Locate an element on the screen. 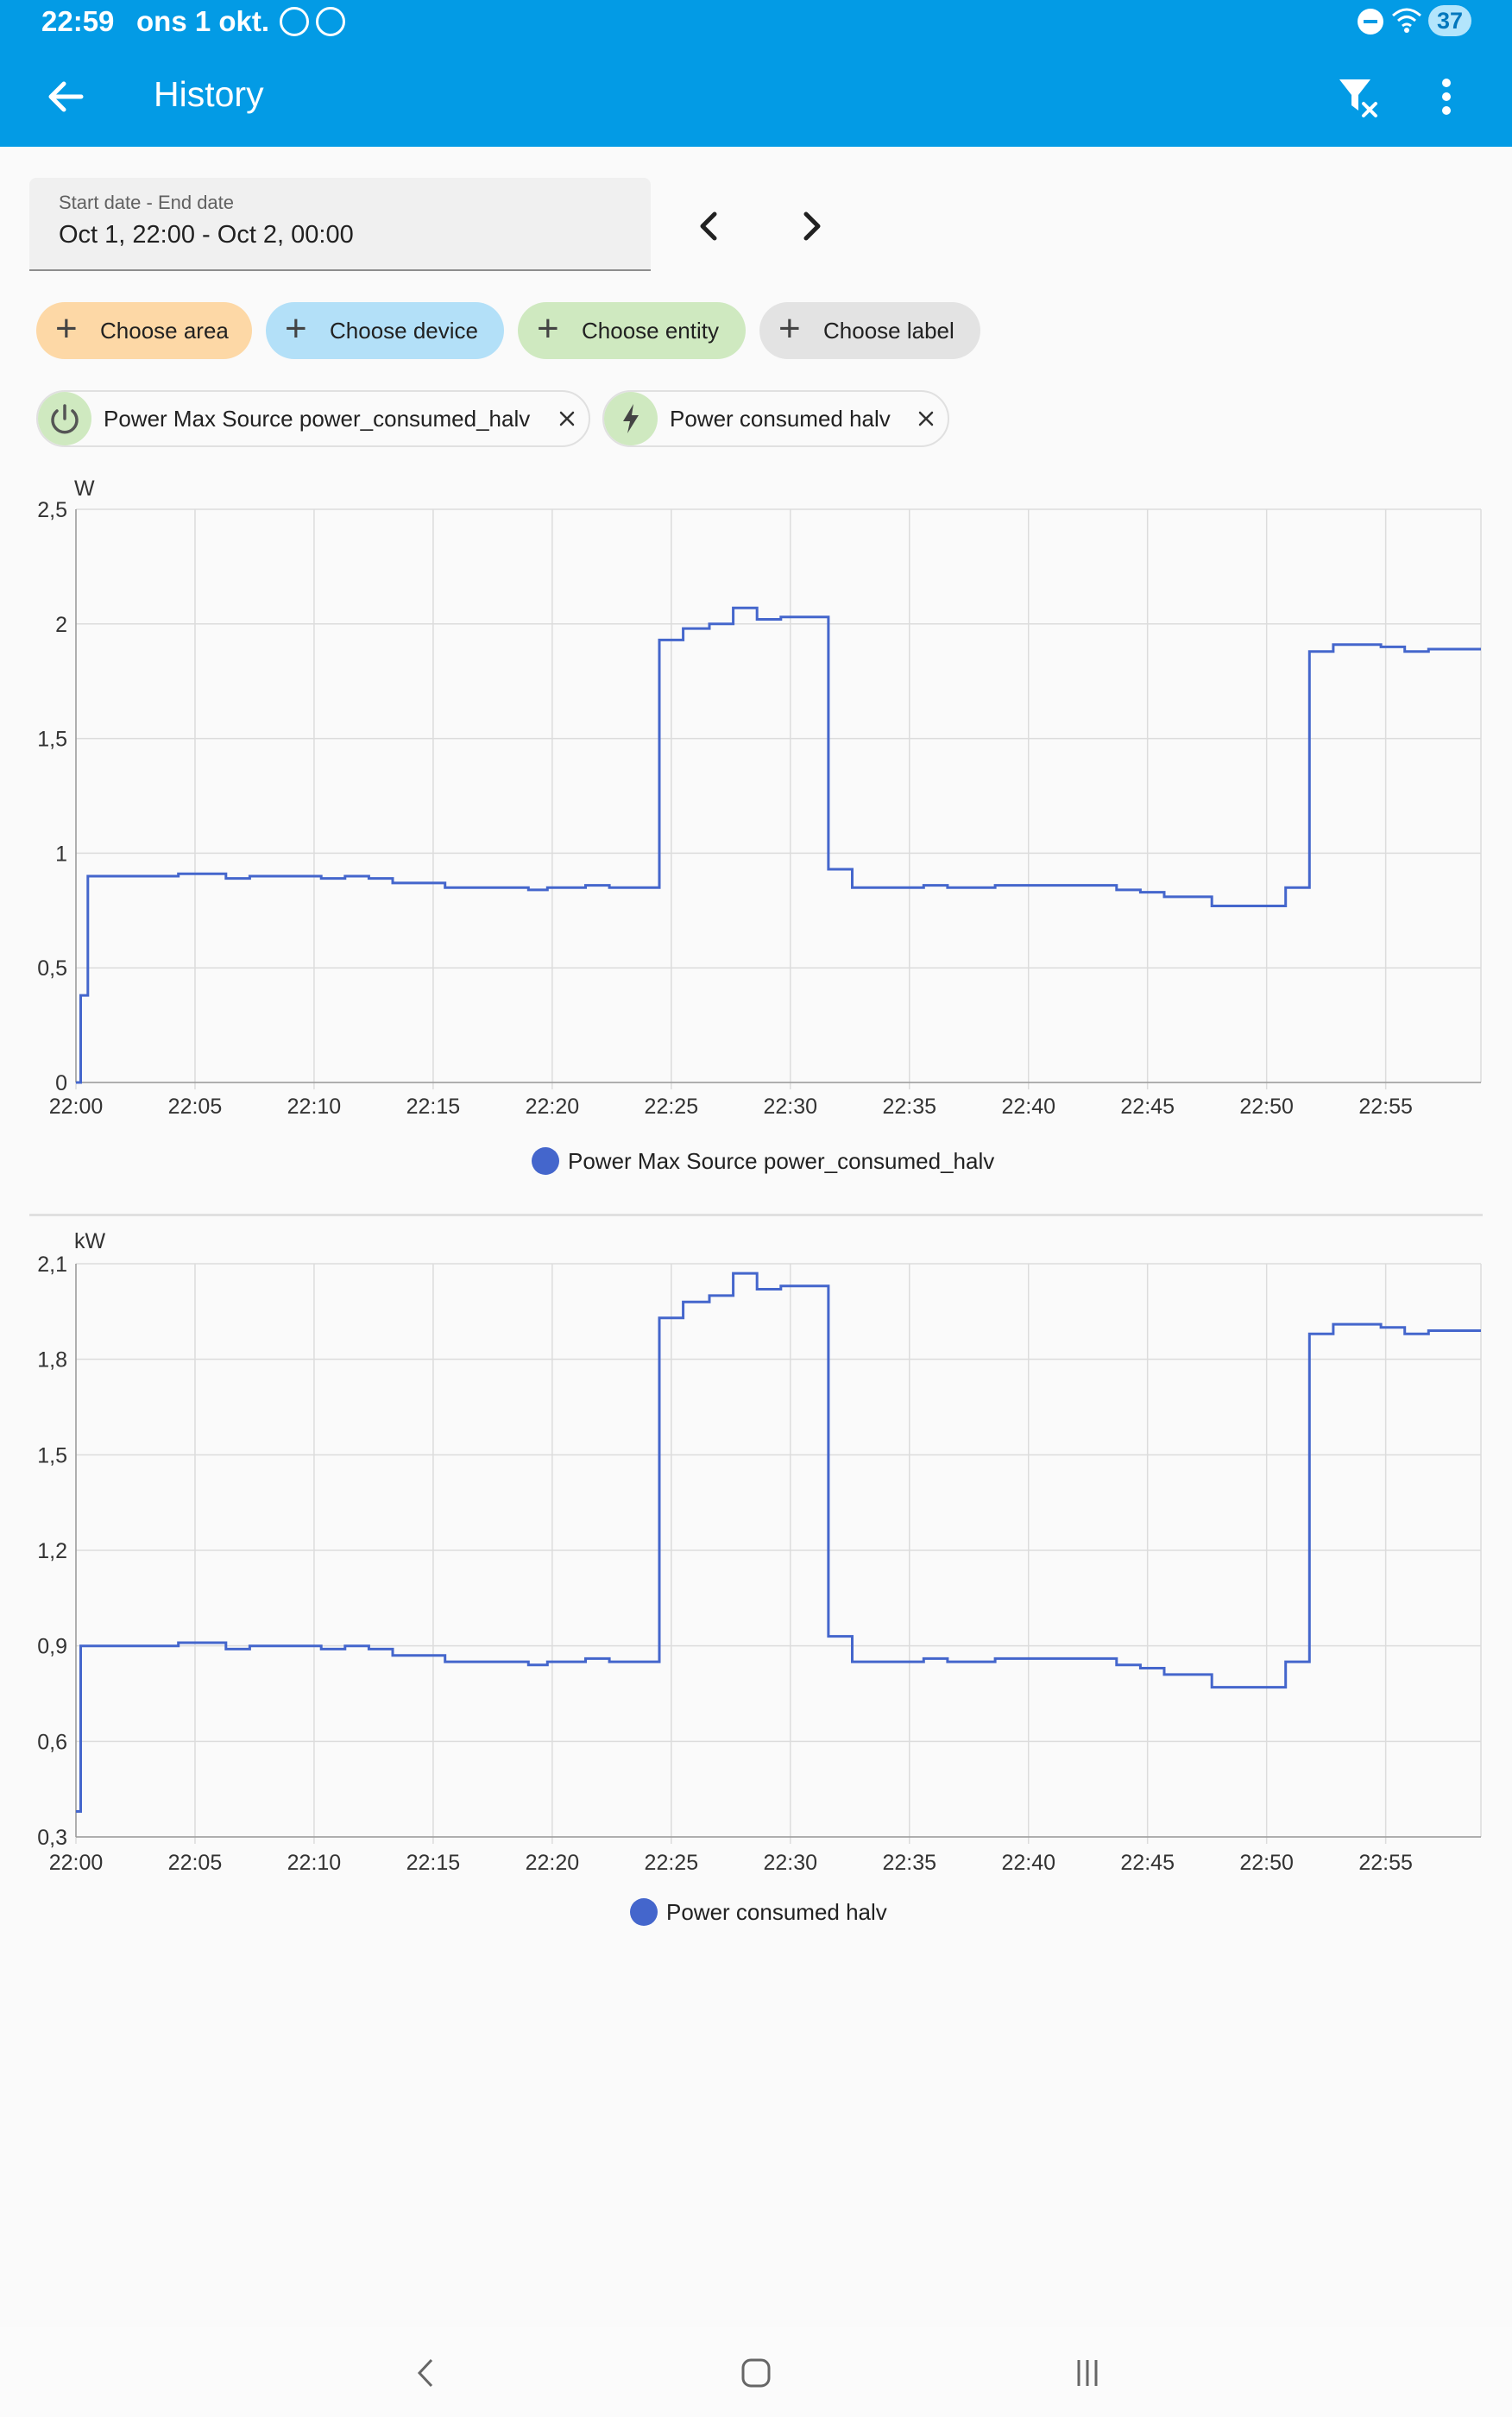  y-tick-label: 2 is located at coordinates (61, 625).